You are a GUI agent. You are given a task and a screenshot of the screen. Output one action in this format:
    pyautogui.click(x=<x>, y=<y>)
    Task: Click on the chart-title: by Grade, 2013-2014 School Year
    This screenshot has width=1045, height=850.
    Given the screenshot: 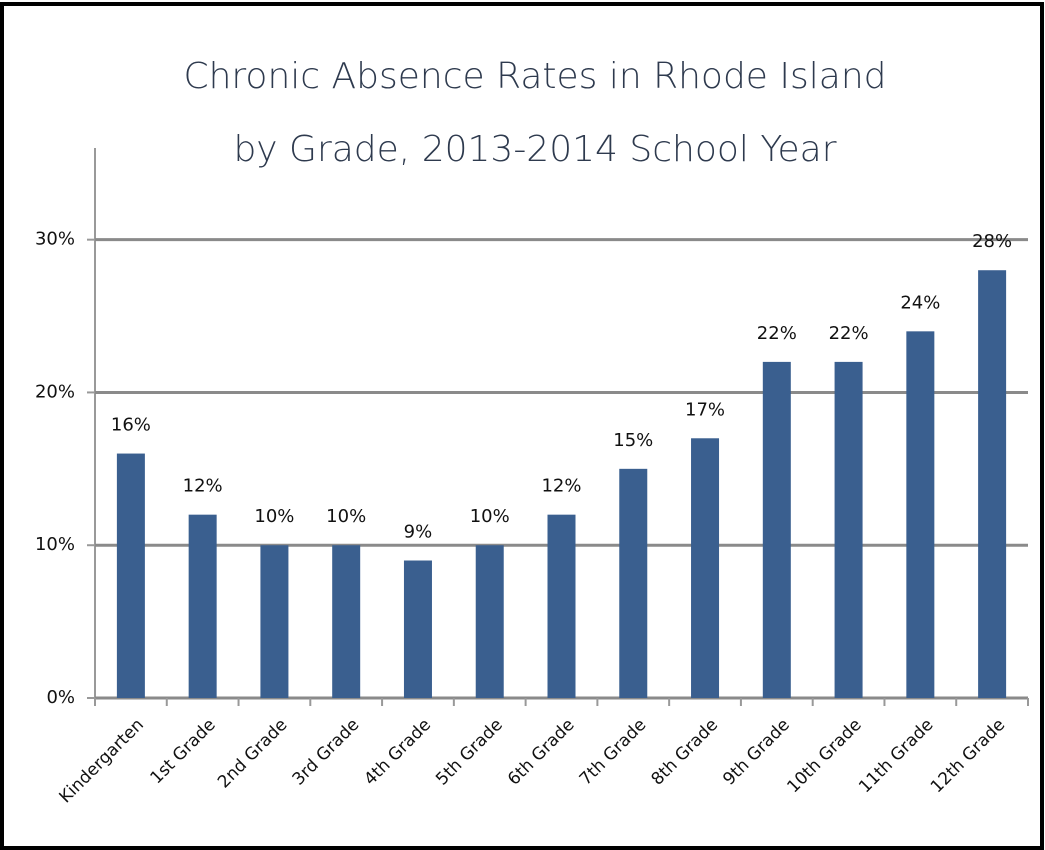 What is the action you would take?
    pyautogui.click(x=534, y=149)
    